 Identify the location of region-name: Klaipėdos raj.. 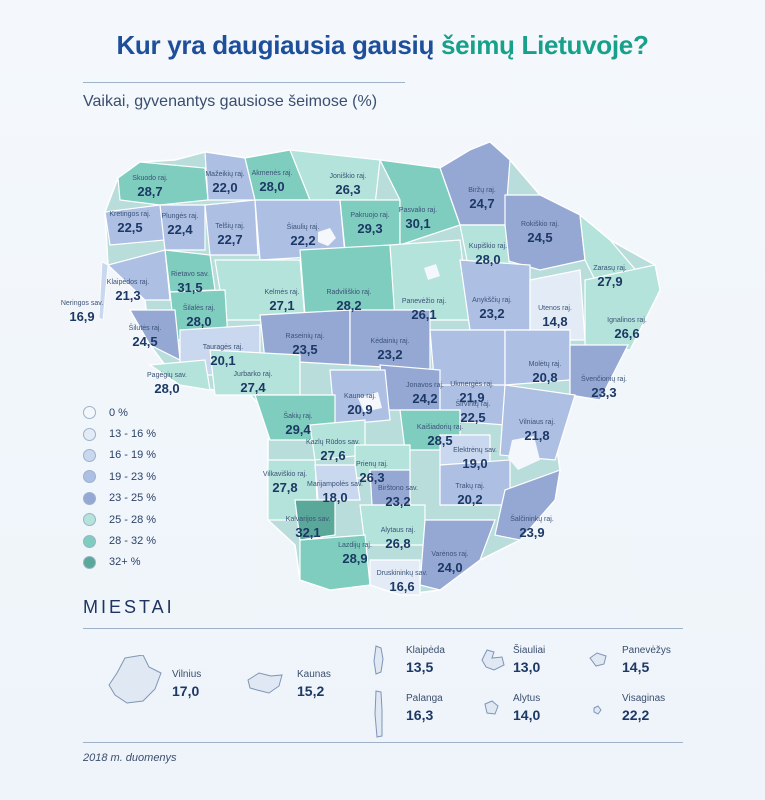
(128, 282).